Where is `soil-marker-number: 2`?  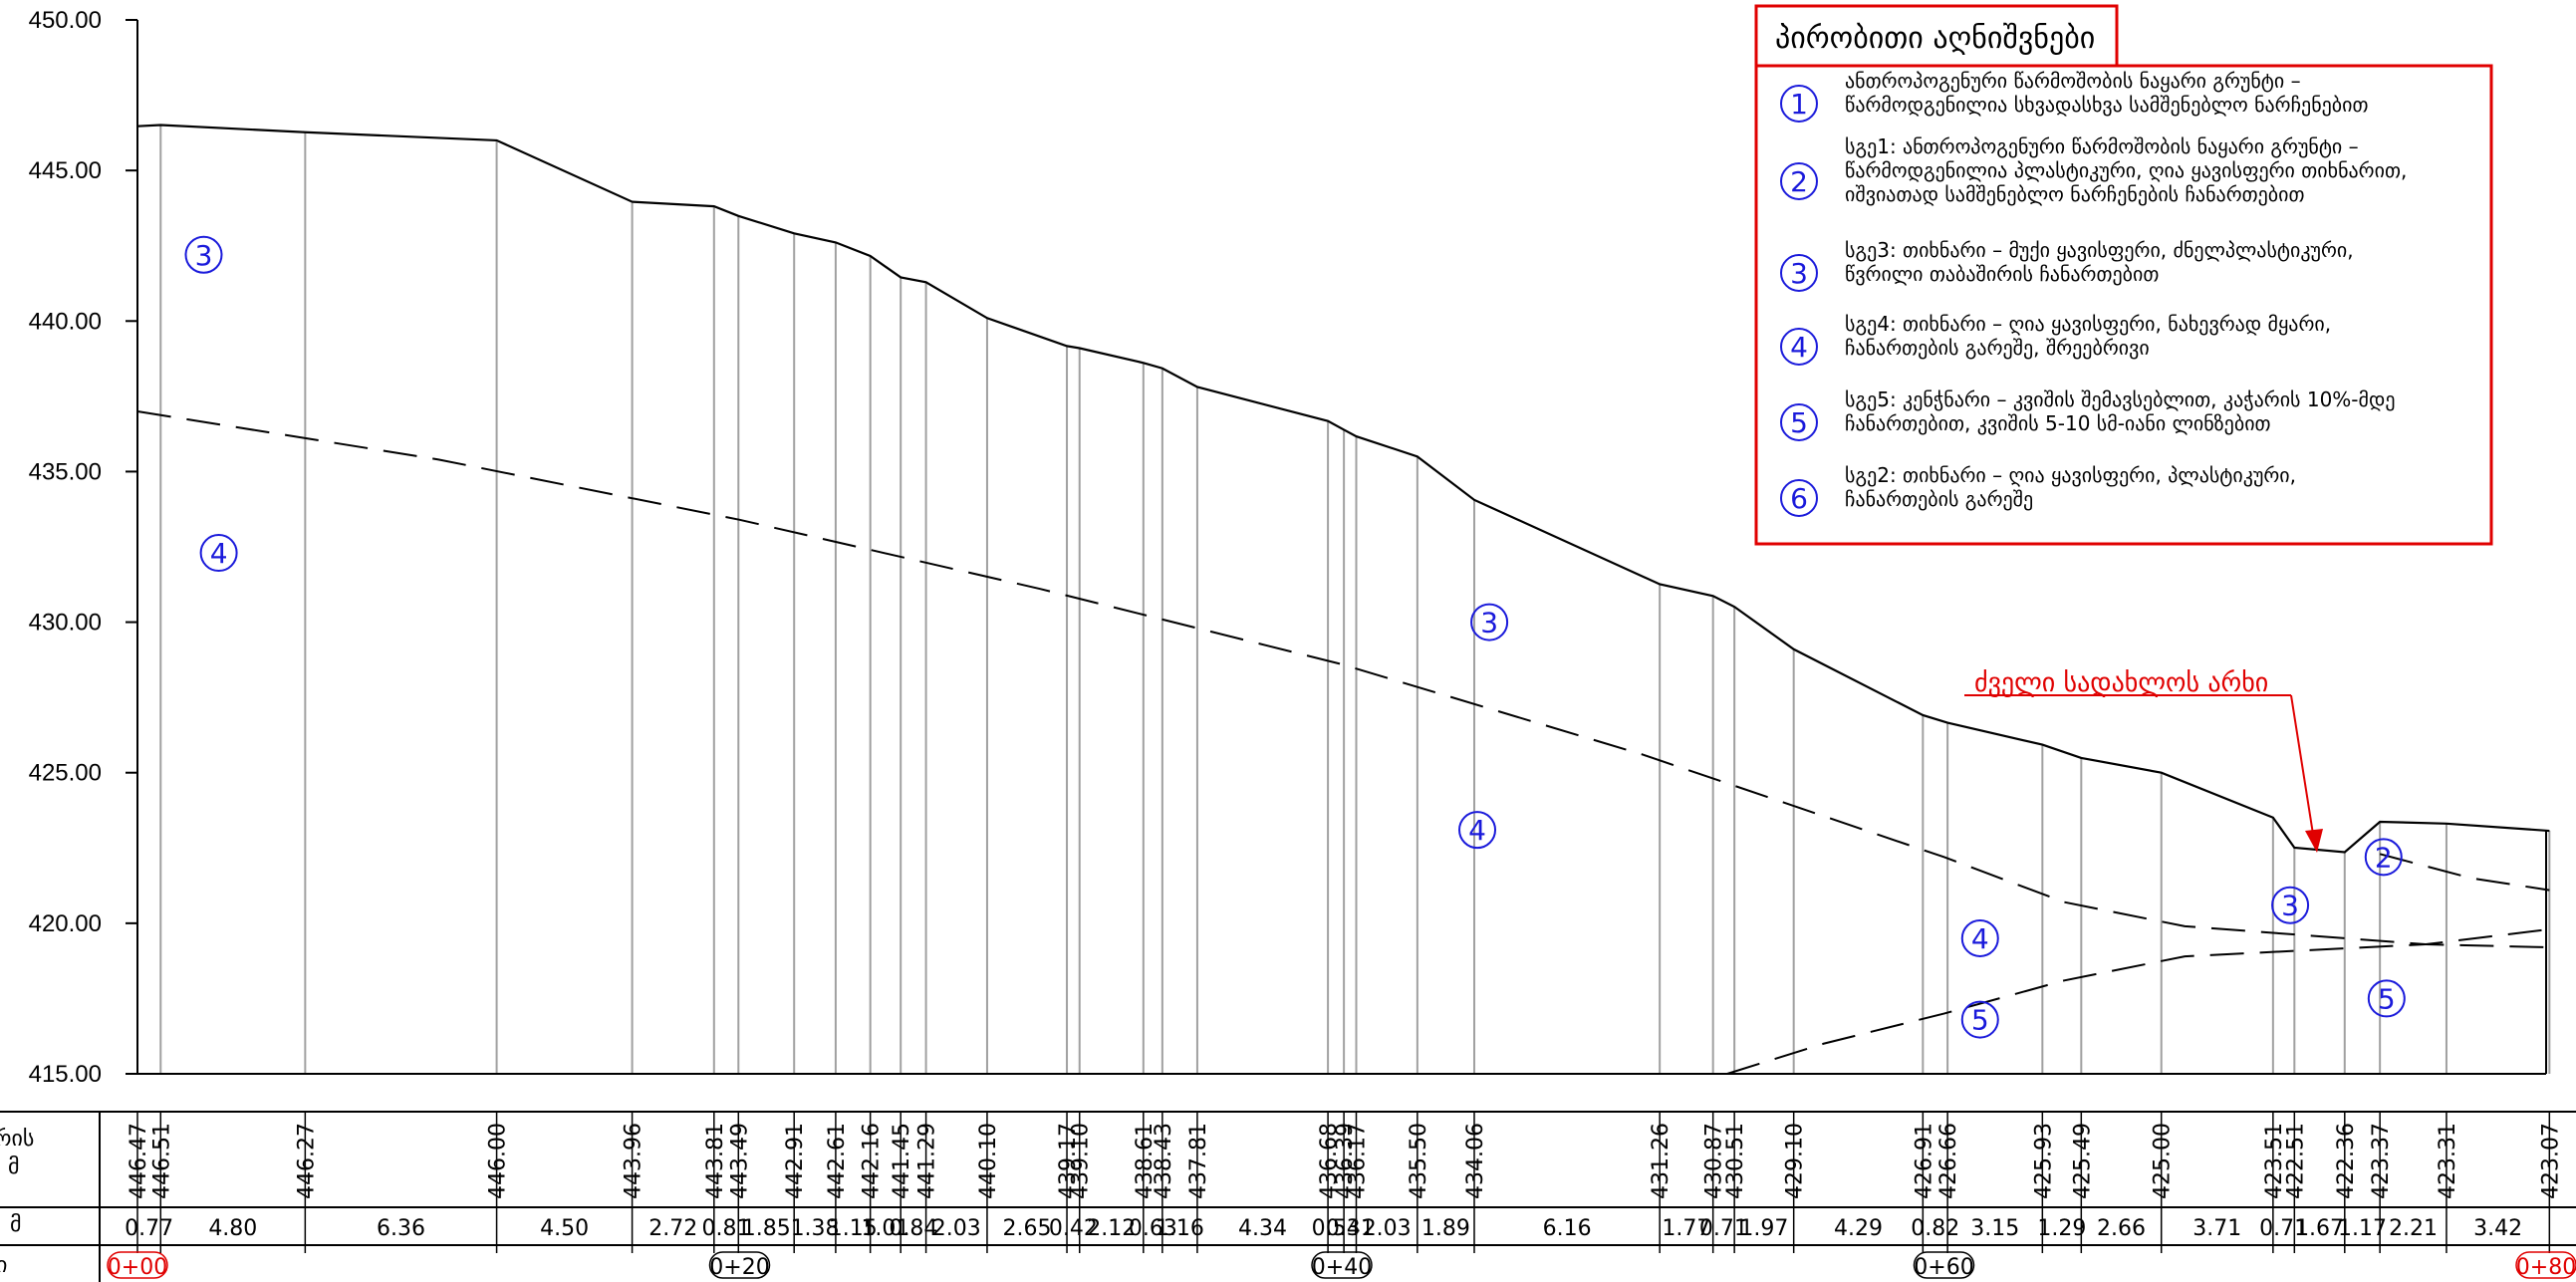 soil-marker-number: 2 is located at coordinates (2384, 857).